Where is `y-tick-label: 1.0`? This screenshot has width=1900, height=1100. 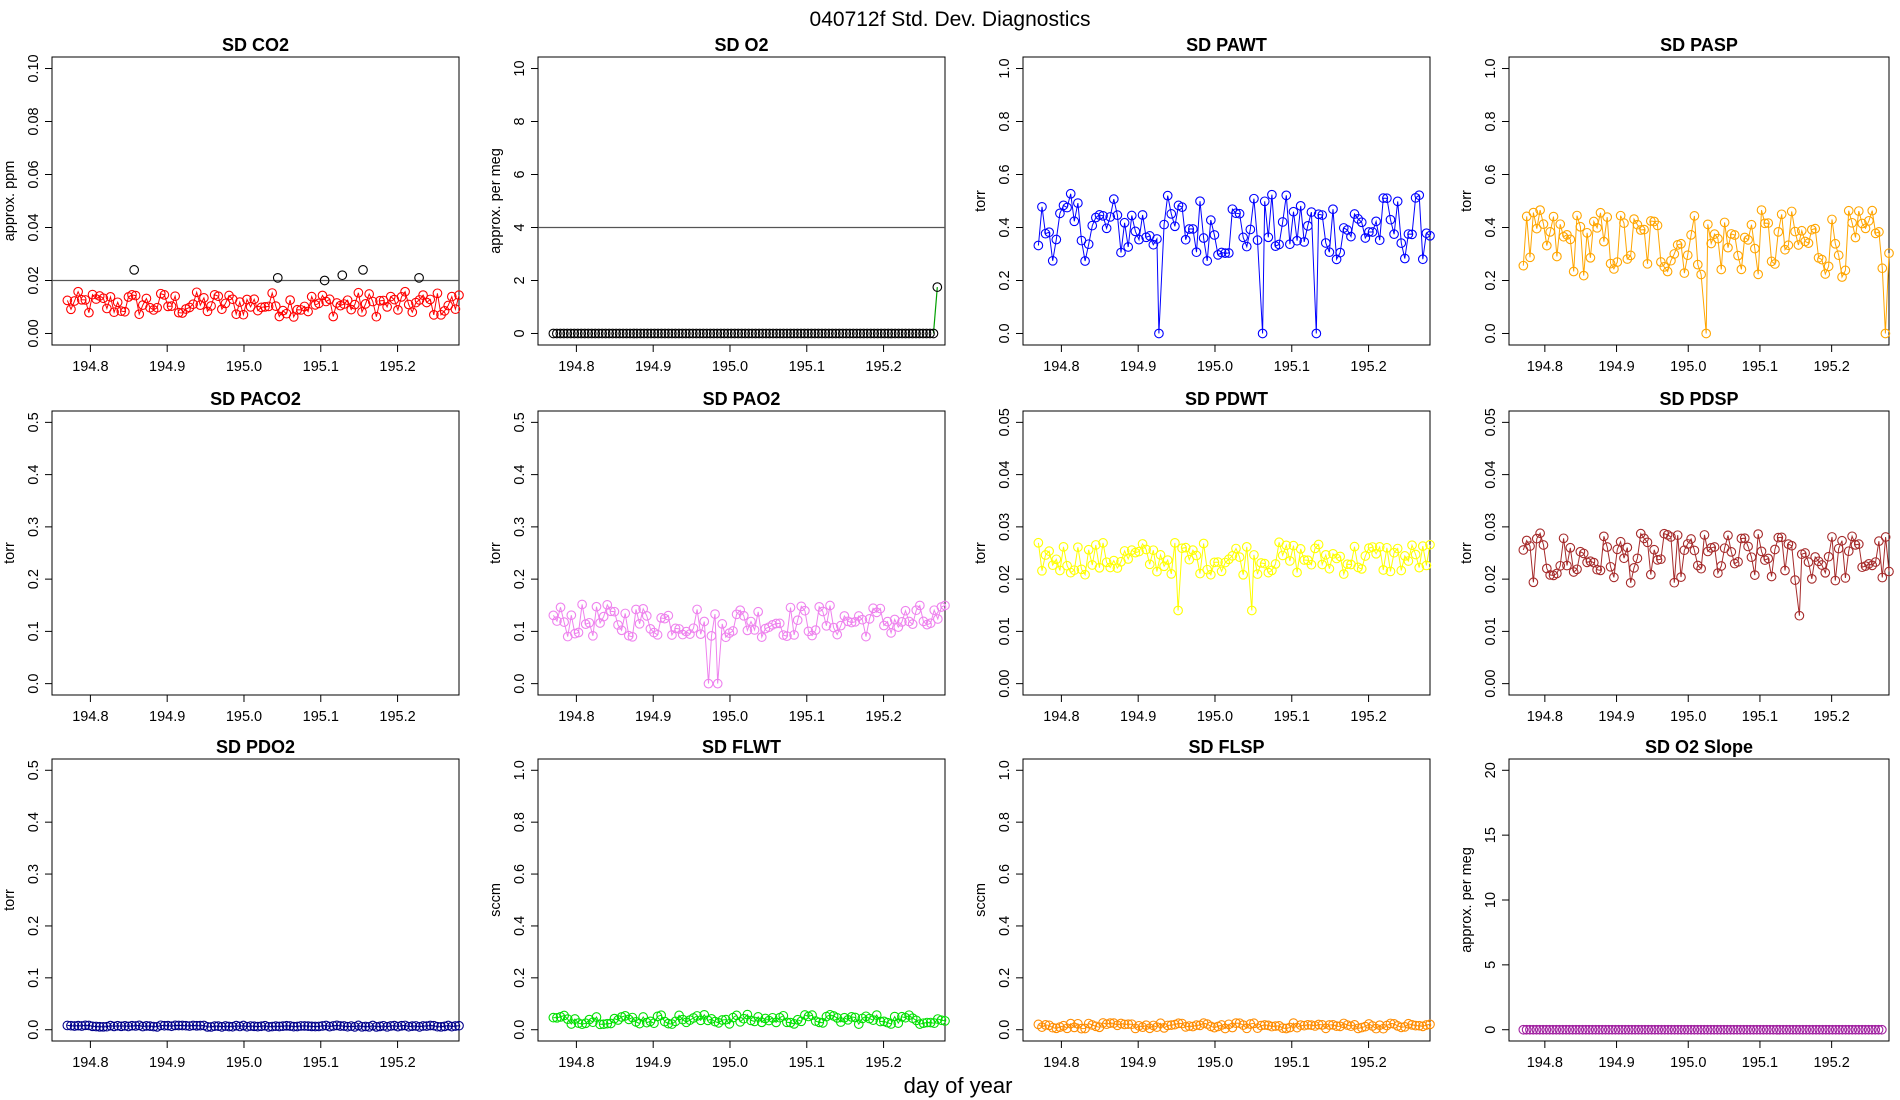 y-tick-label: 1.0 is located at coordinates (1005, 770).